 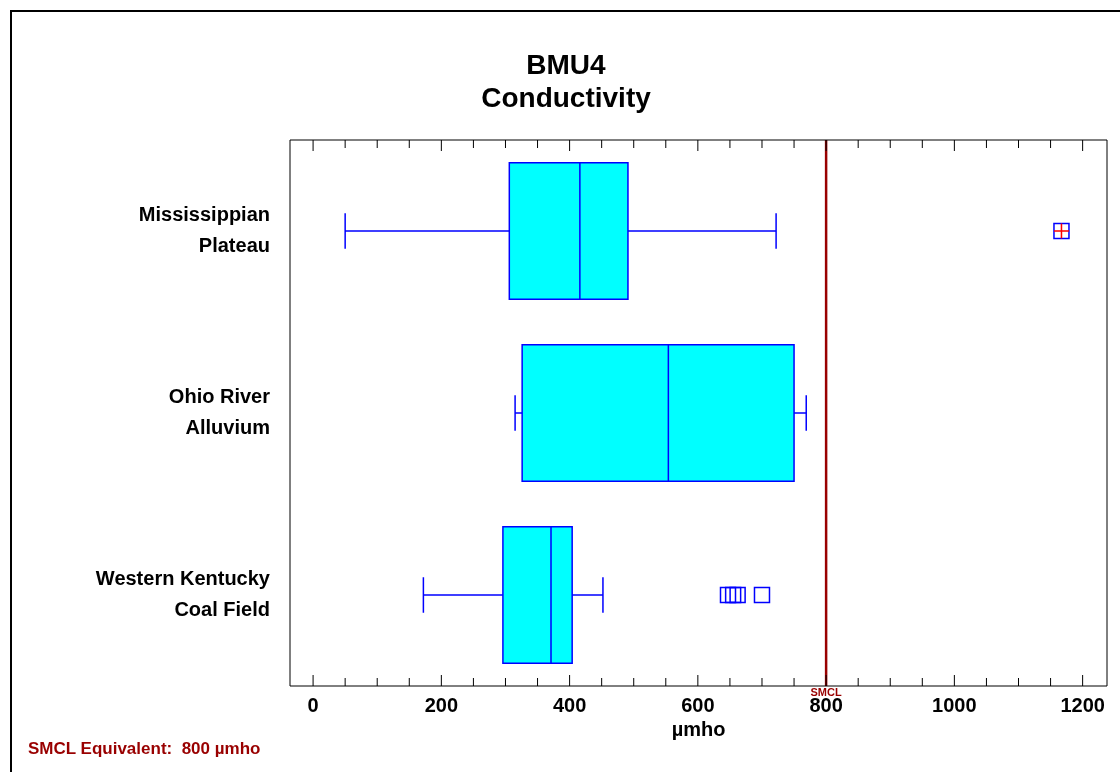 I want to click on y-tick-label: Ohio River Alluvium, so click(x=219, y=412).